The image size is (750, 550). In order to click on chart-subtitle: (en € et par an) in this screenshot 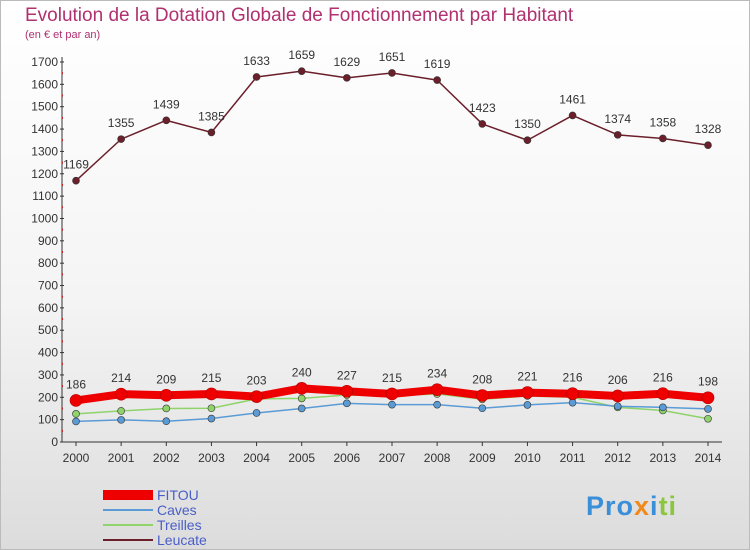, I will do `click(63, 35)`.